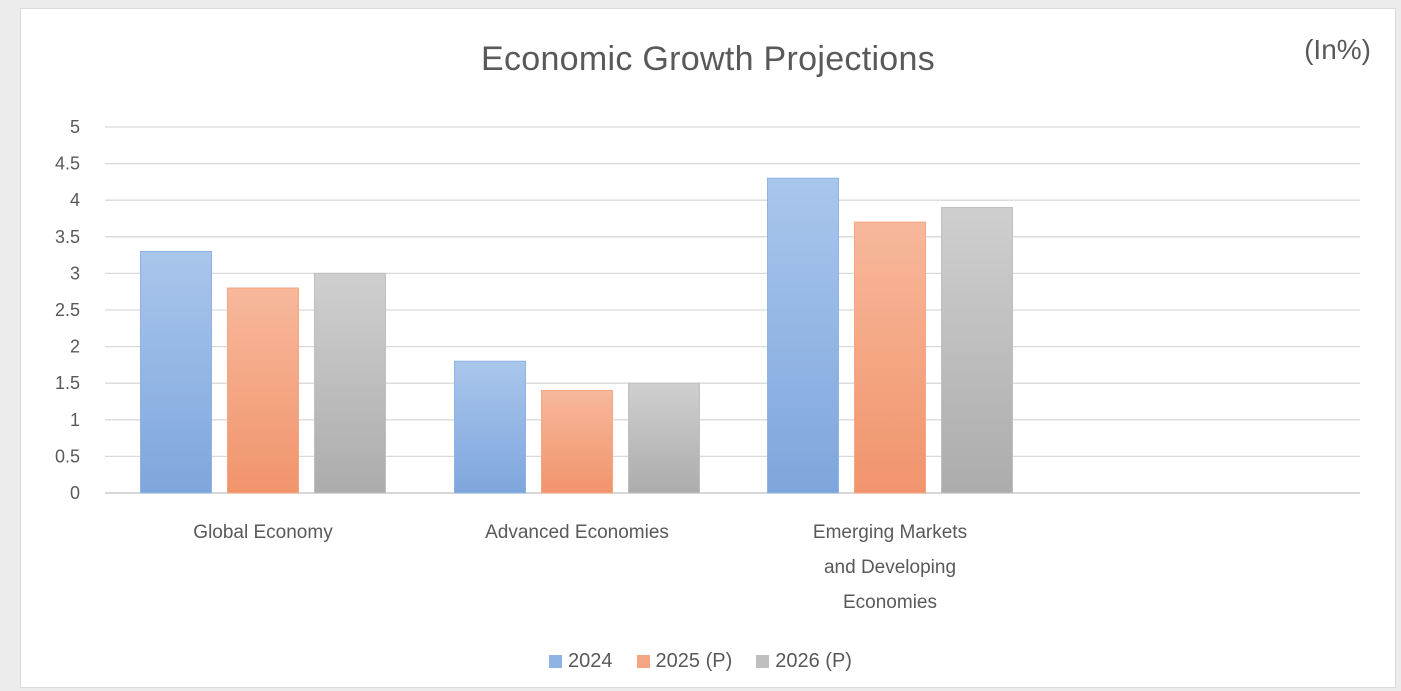  What do you see at coordinates (263, 532) in the screenshot?
I see `x-category-label: Global Economy` at bounding box center [263, 532].